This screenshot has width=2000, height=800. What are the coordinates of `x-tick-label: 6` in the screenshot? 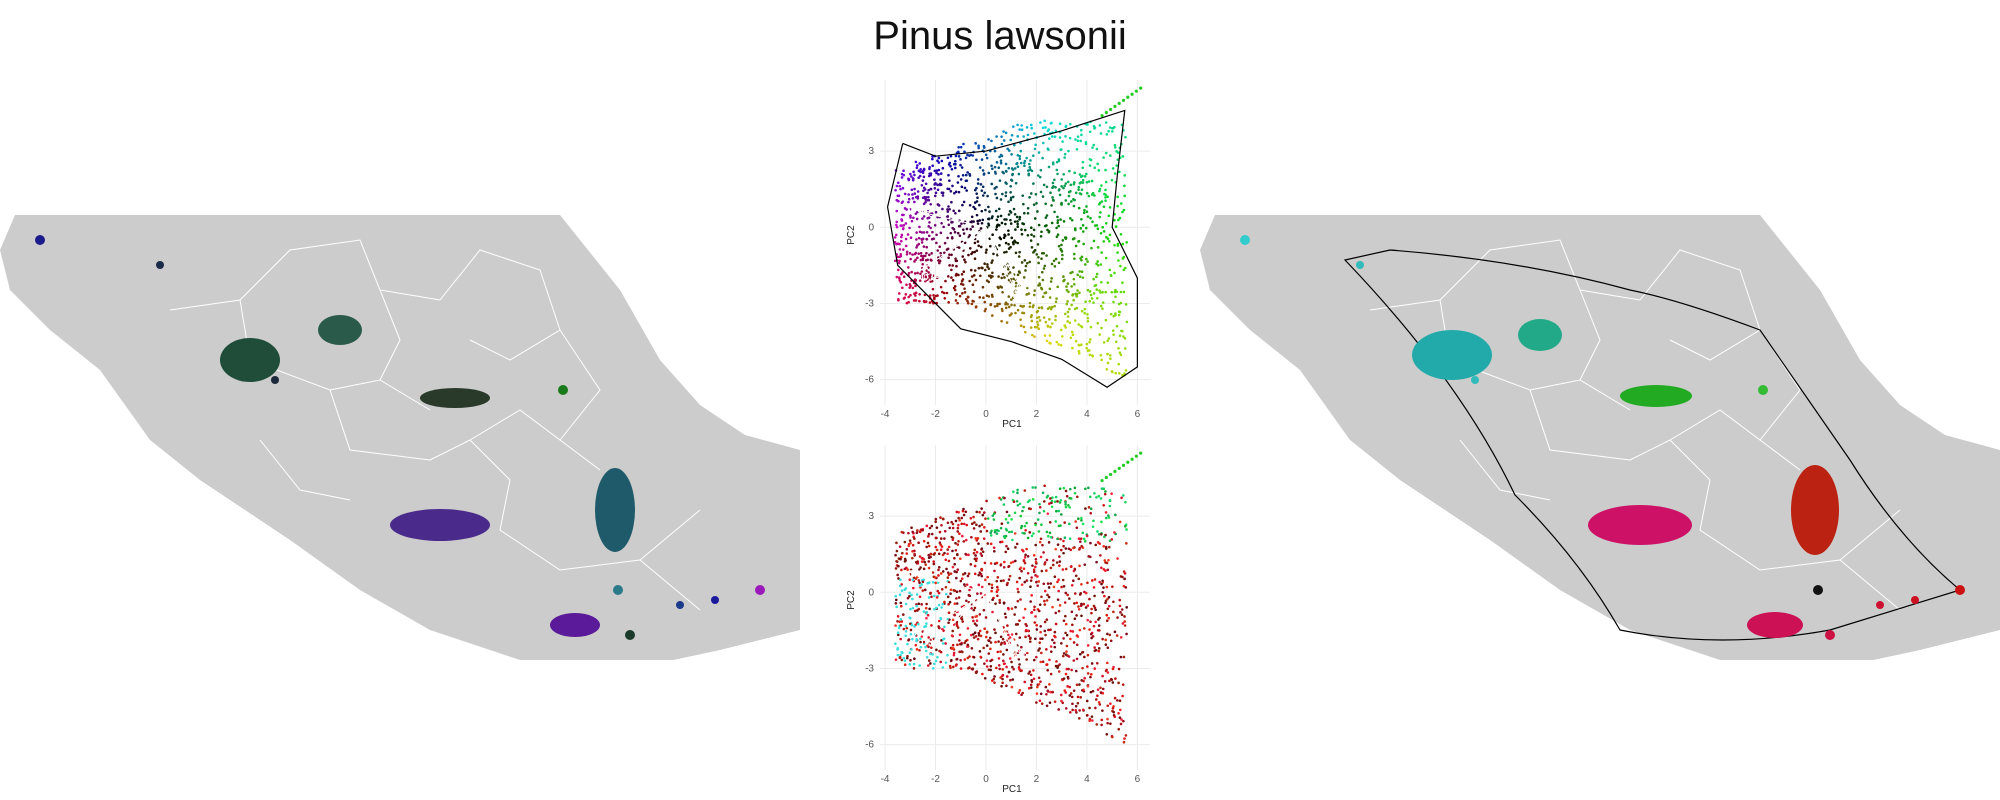 It's located at (1138, 779).